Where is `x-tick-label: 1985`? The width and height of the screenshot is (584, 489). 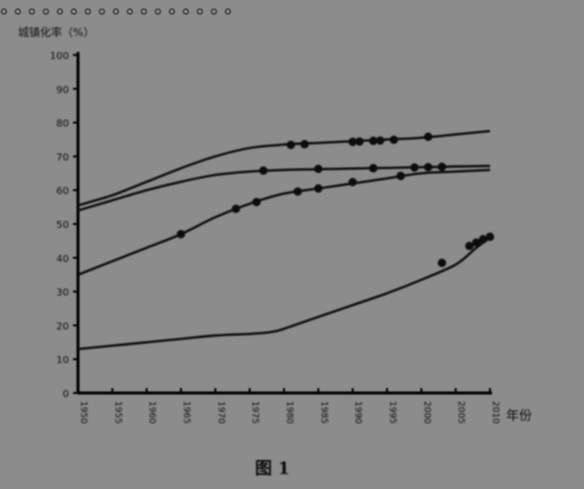 x-tick-label: 1985 is located at coordinates (323, 412).